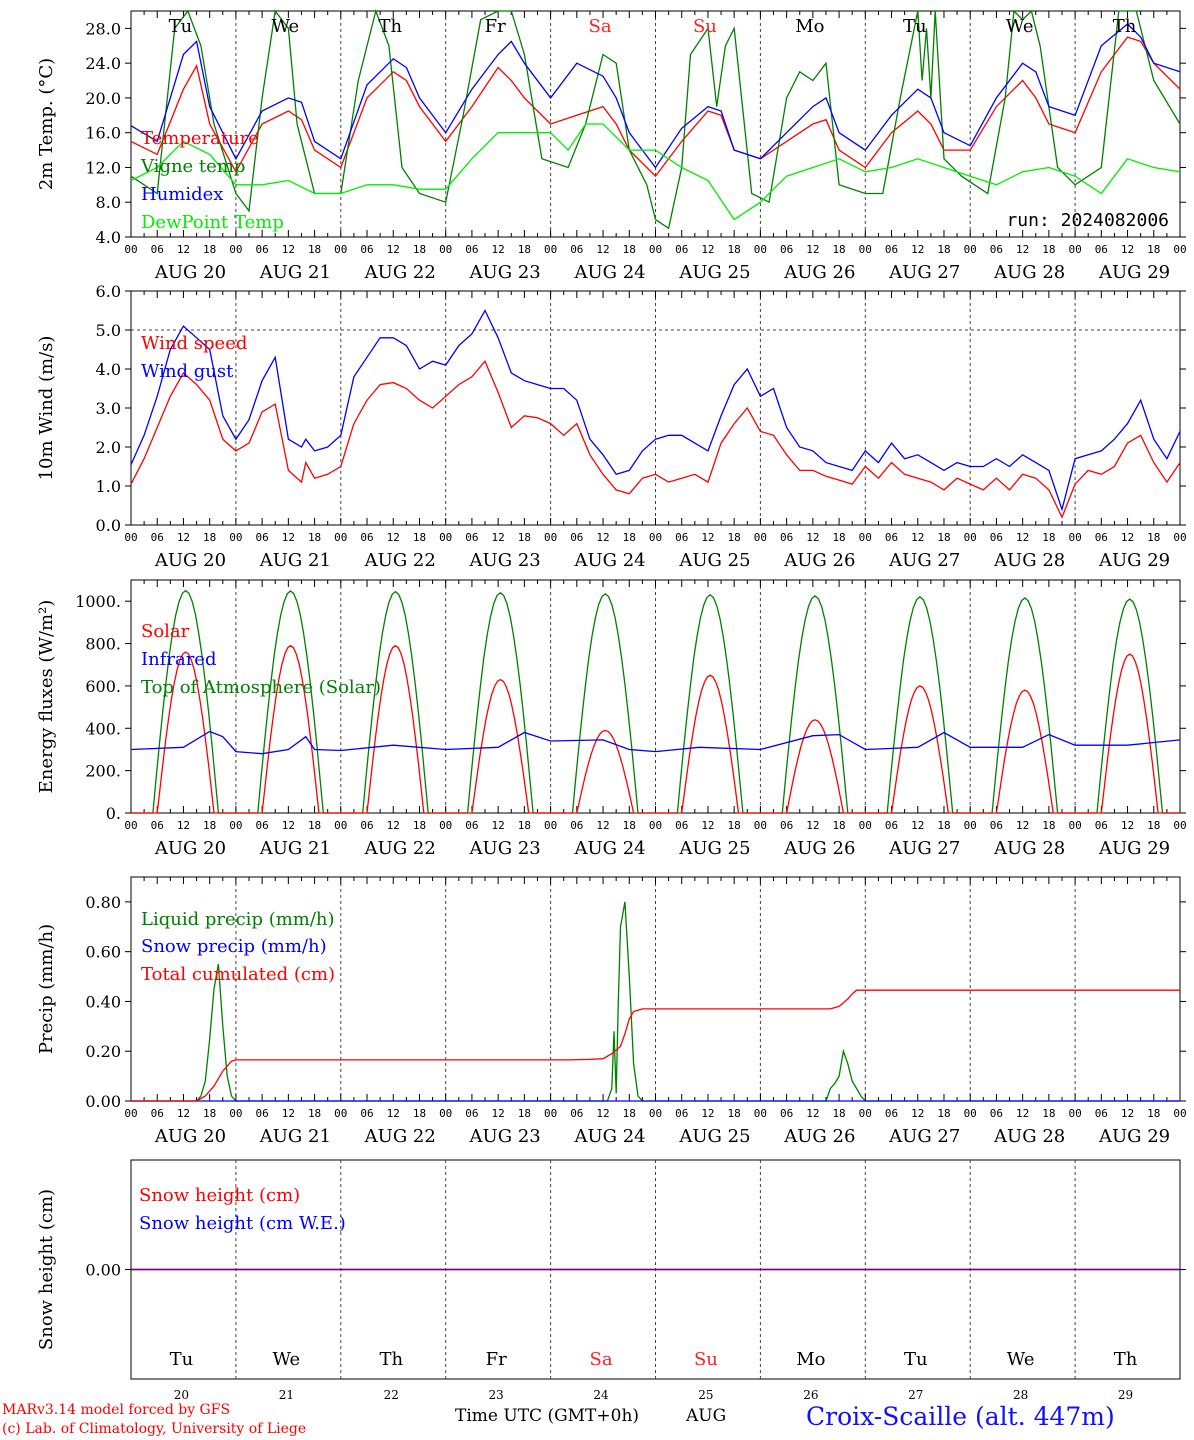 The width and height of the screenshot is (1194, 1440). What do you see at coordinates (810, 1359) in the screenshot?
I see `weekday-label-bottom: Mo` at bounding box center [810, 1359].